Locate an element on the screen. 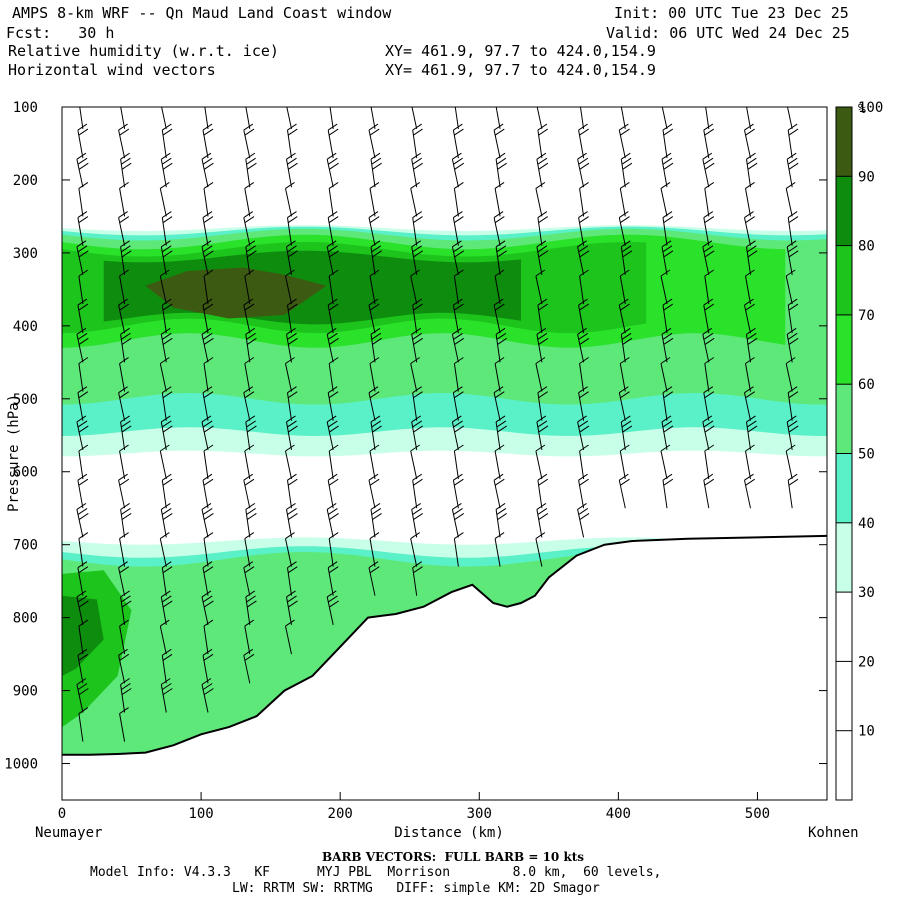  y-tick-label: 200 is located at coordinates (25, 181).